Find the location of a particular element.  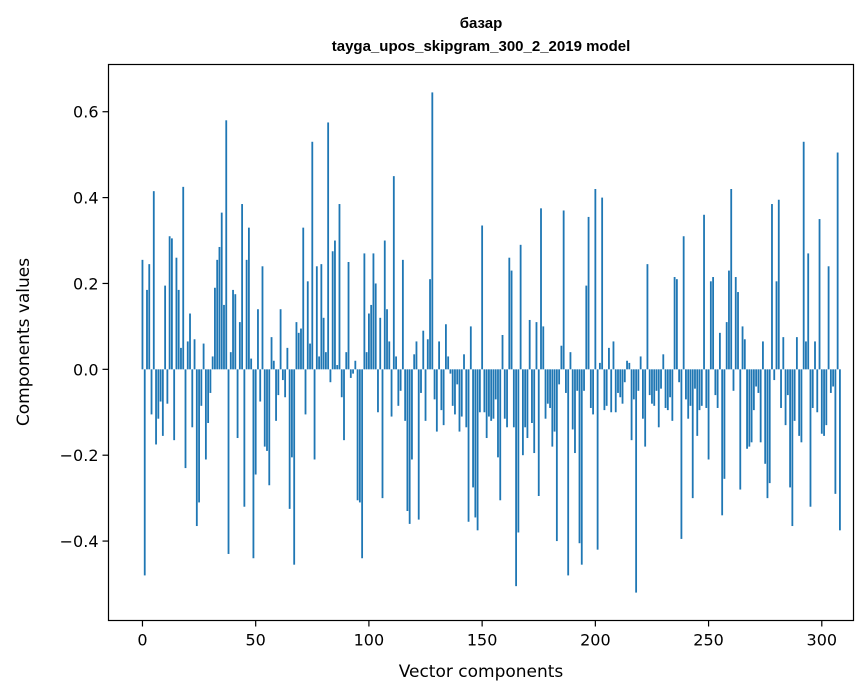

x-tick-label: 200 is located at coordinates (595, 640).